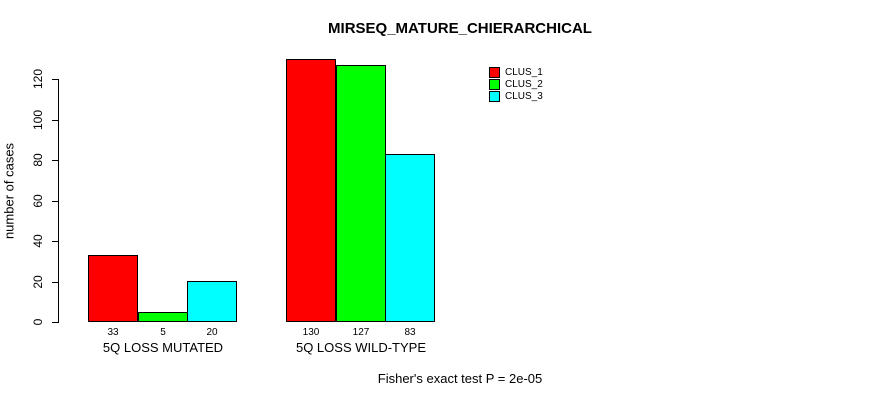 This screenshot has height=400, width=890. I want to click on y-axis-tick-label: 80, so click(38, 160).